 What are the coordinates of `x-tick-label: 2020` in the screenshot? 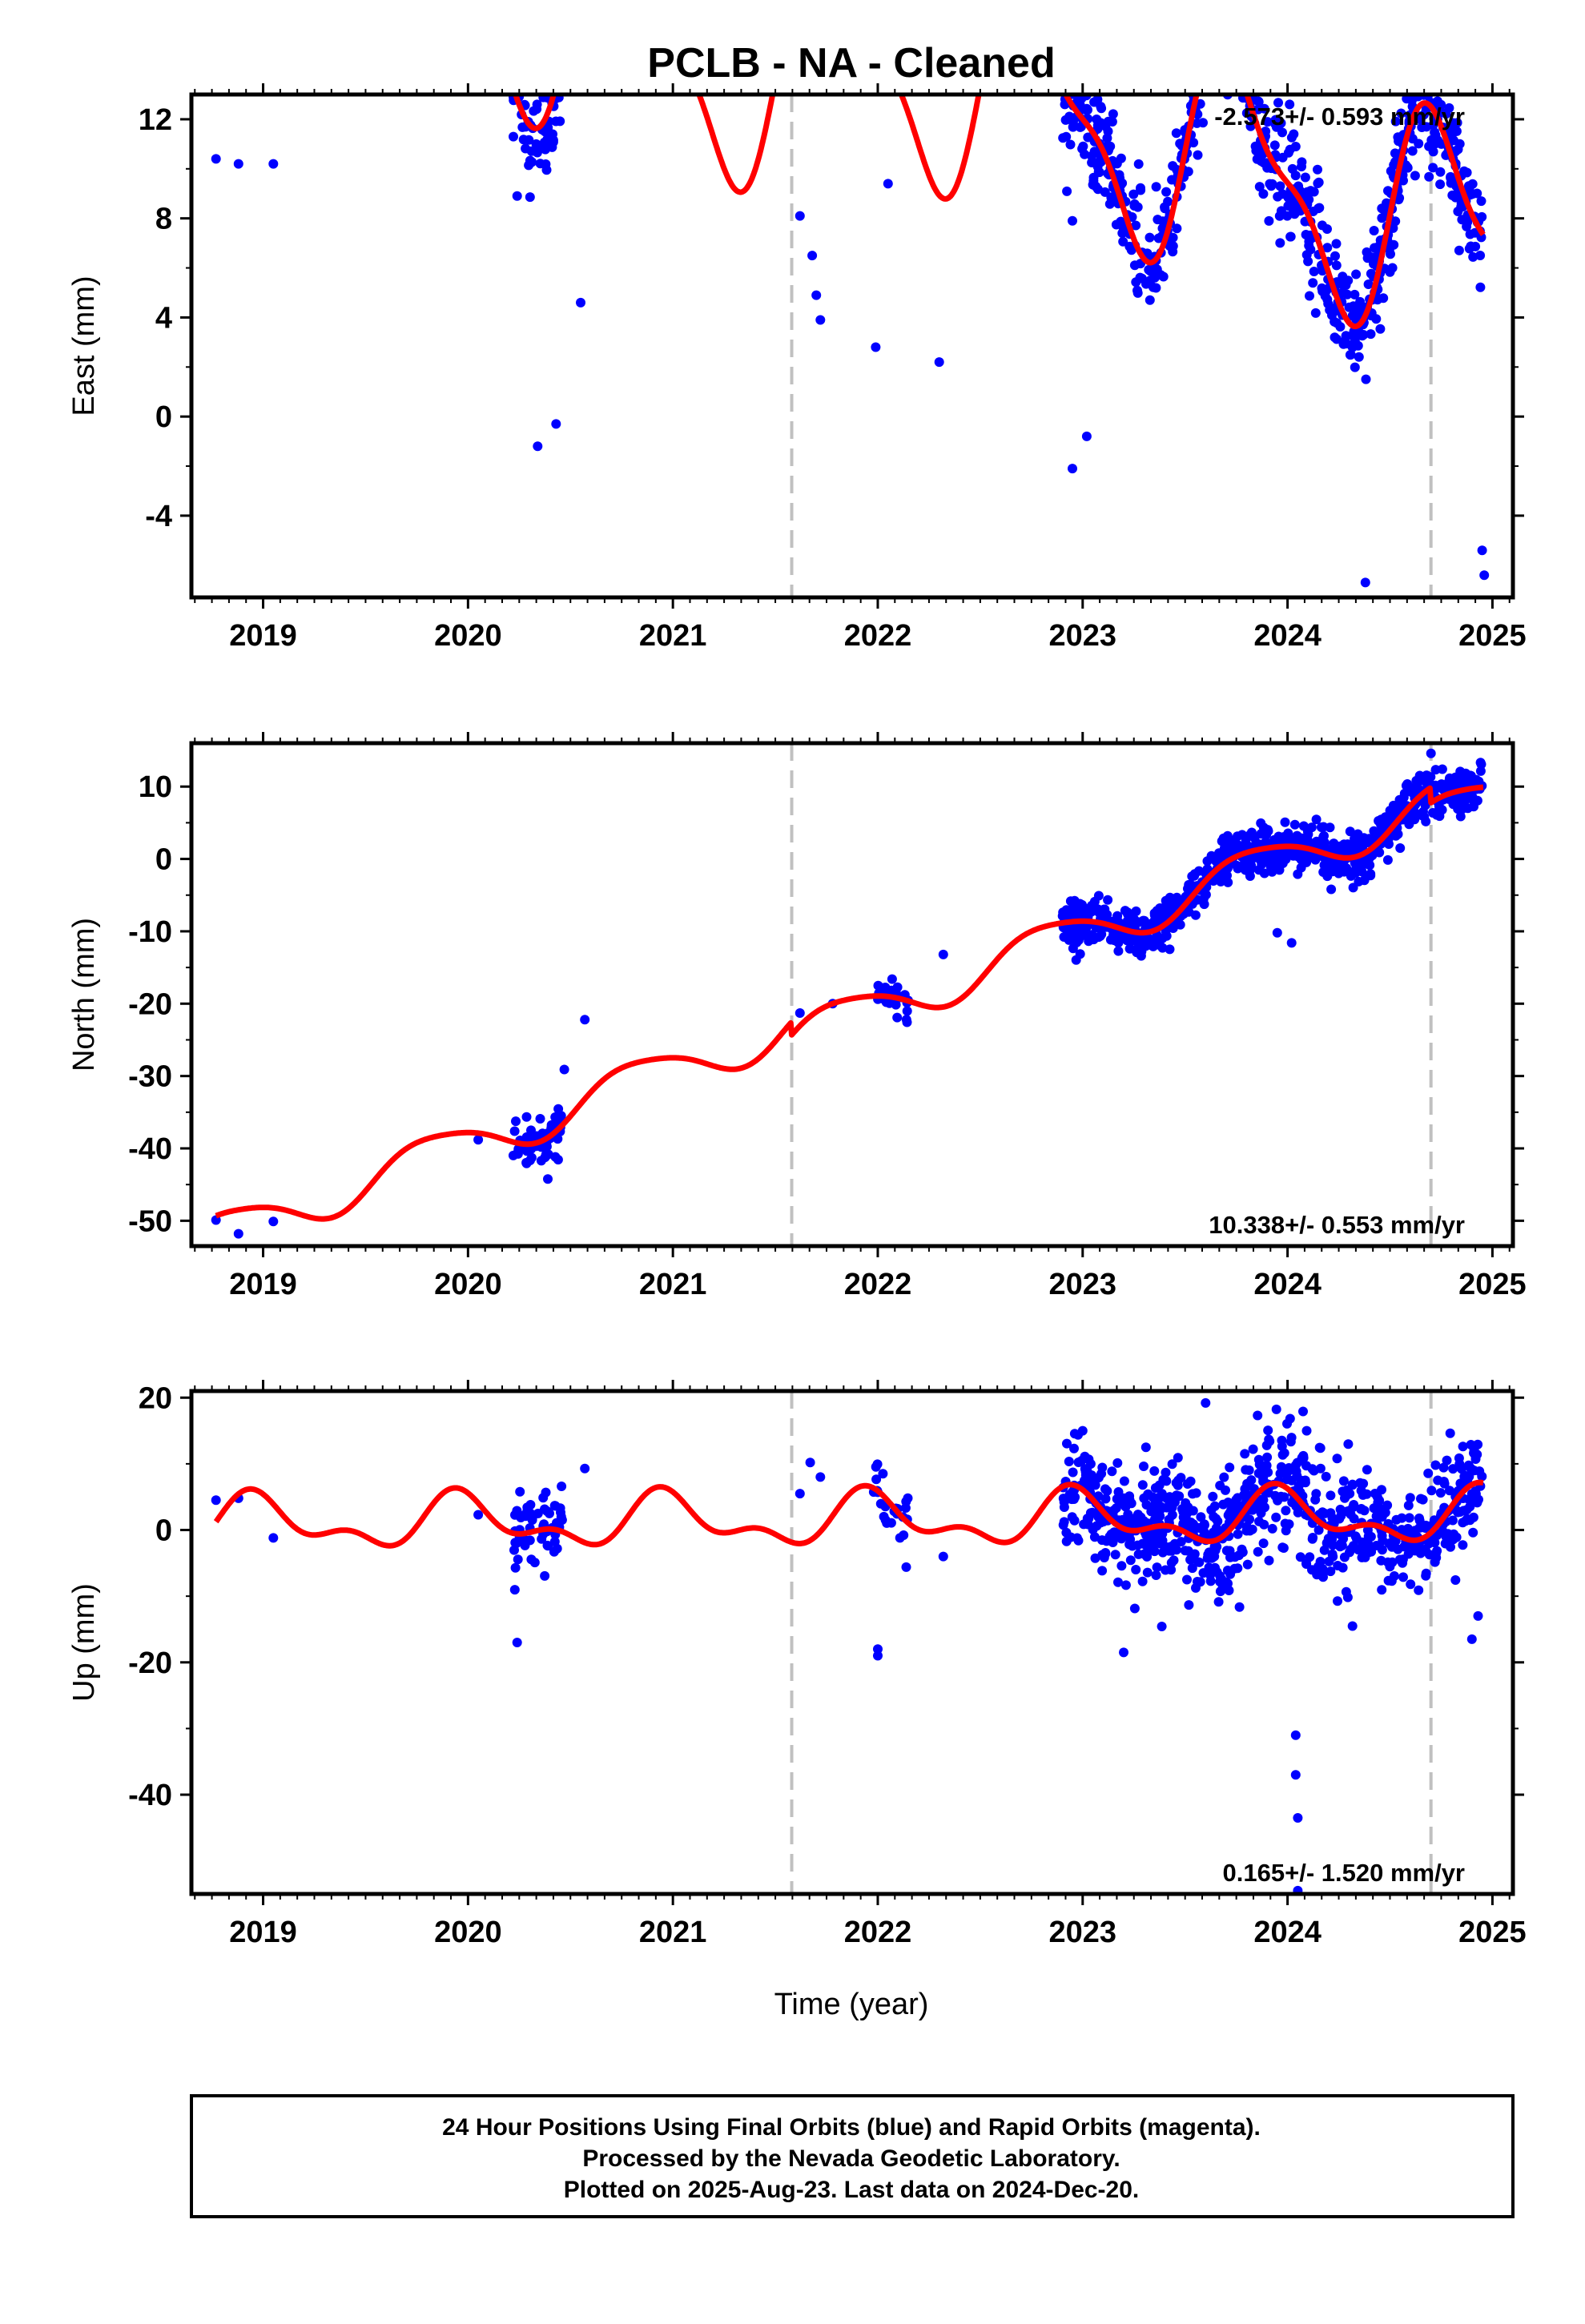 It's located at (468, 1932).